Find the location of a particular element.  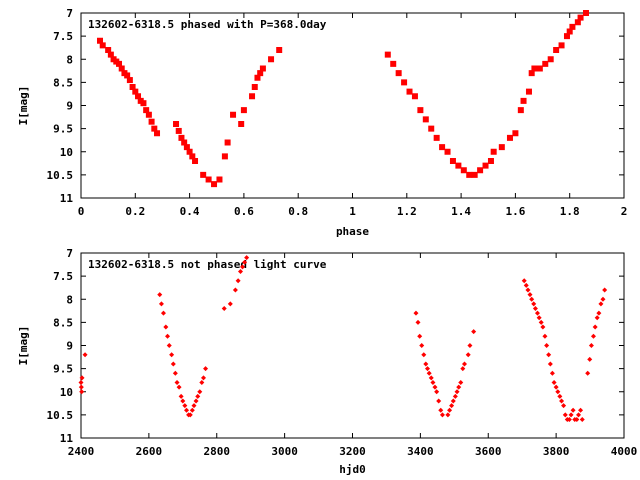

x-tick-label: 1.2 is located at coordinates (407, 211).